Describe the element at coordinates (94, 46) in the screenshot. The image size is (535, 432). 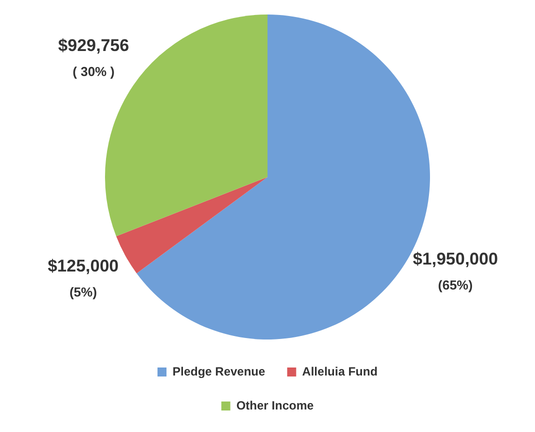
I see `data-label: $929,756` at that location.